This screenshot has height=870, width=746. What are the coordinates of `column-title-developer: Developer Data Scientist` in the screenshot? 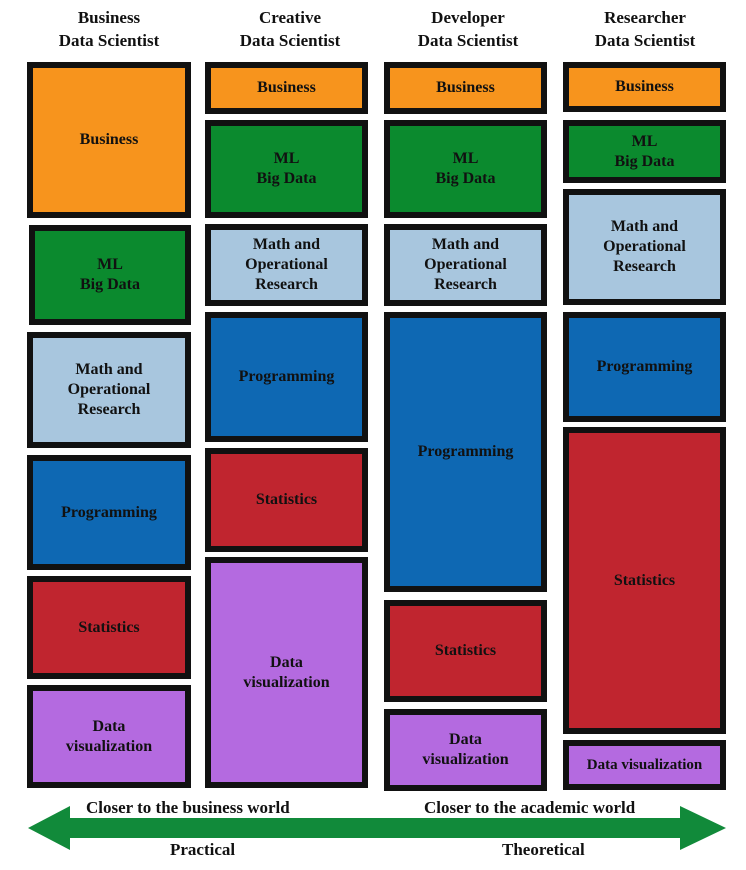 It's located at (468, 29).